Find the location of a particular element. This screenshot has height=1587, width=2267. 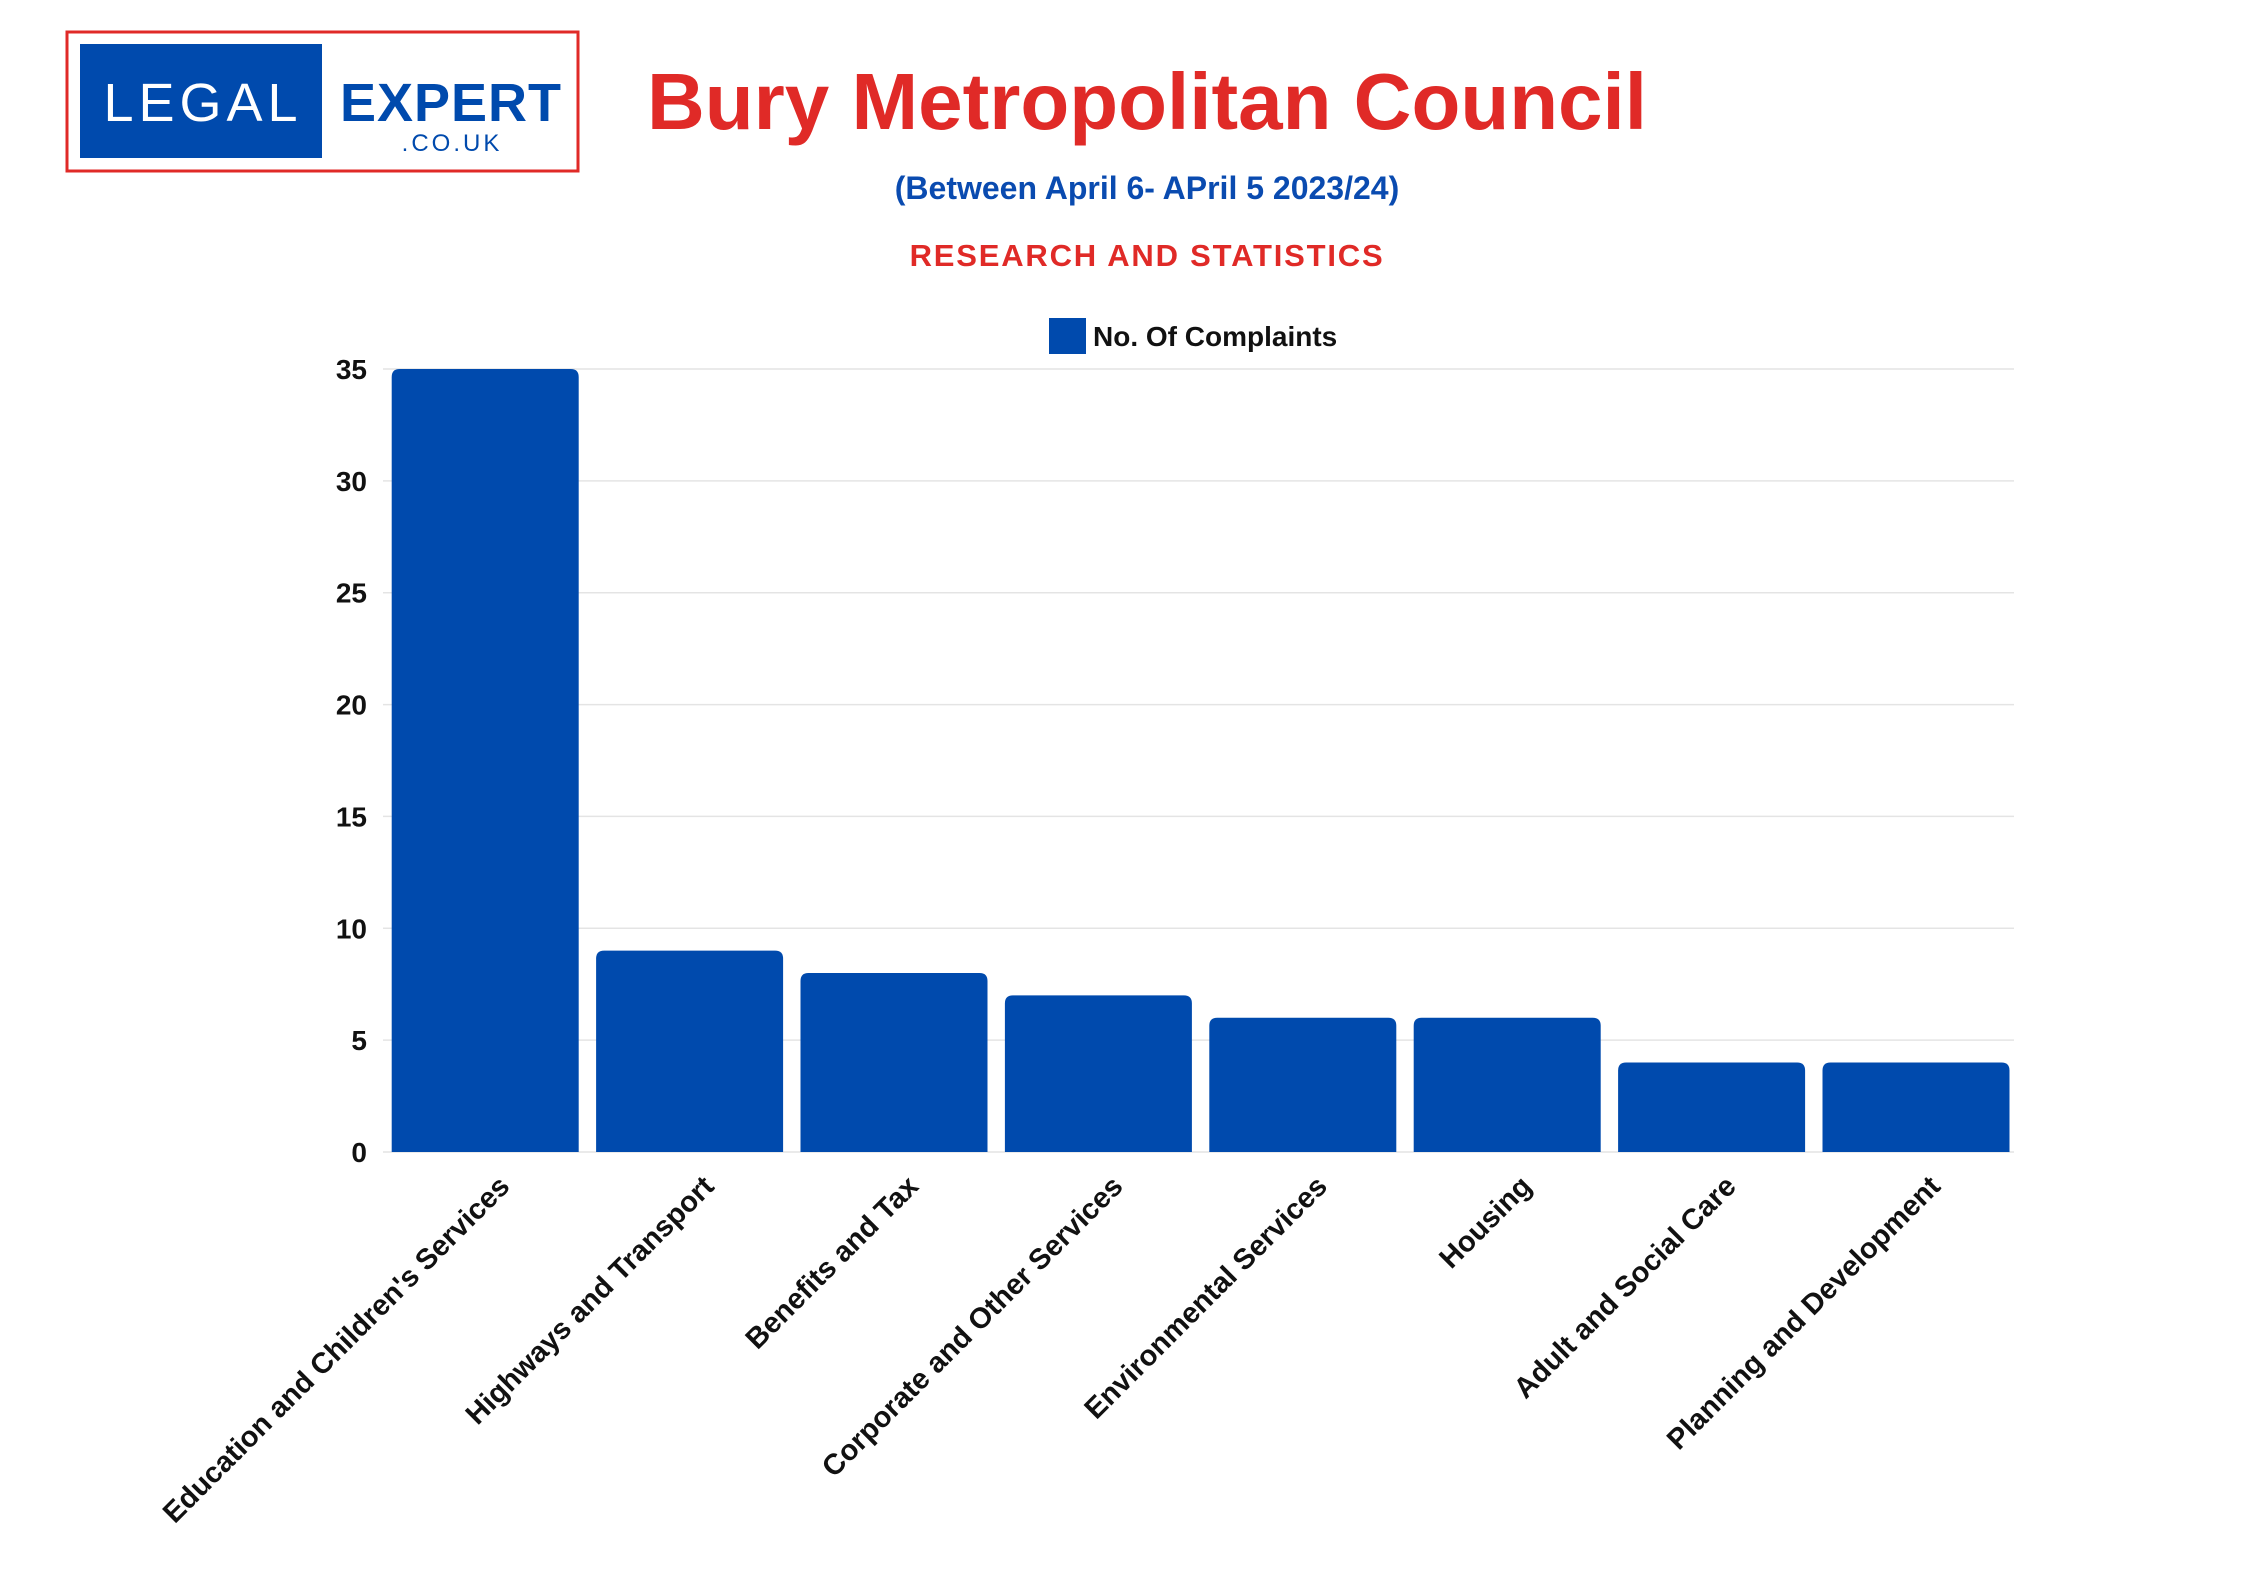

legend: No. Of Complaints is located at coordinates (1193, 336).